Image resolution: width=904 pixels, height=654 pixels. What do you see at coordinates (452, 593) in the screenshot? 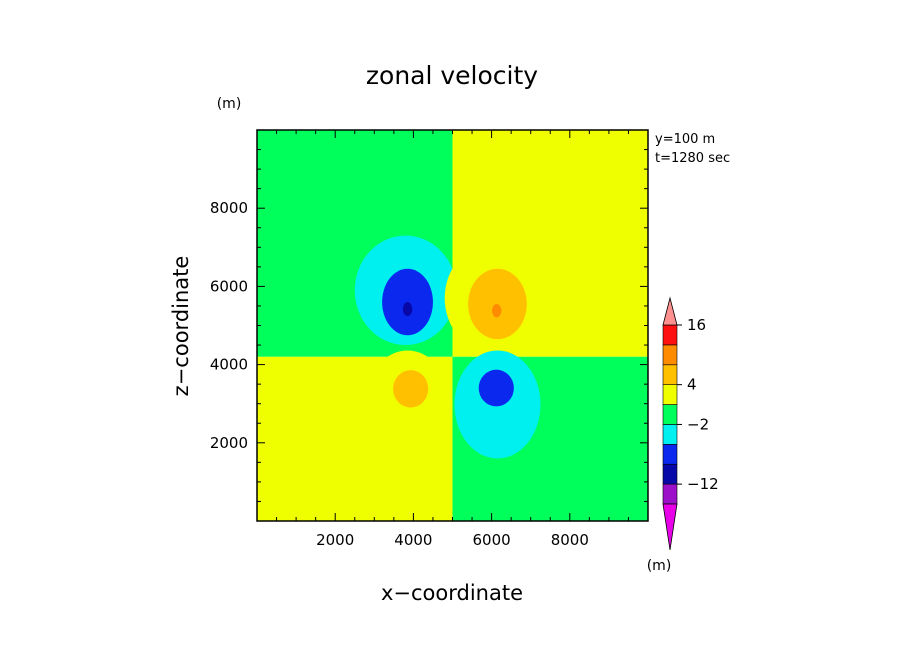
I see `x-axis-label: x−coordinate` at bounding box center [452, 593].